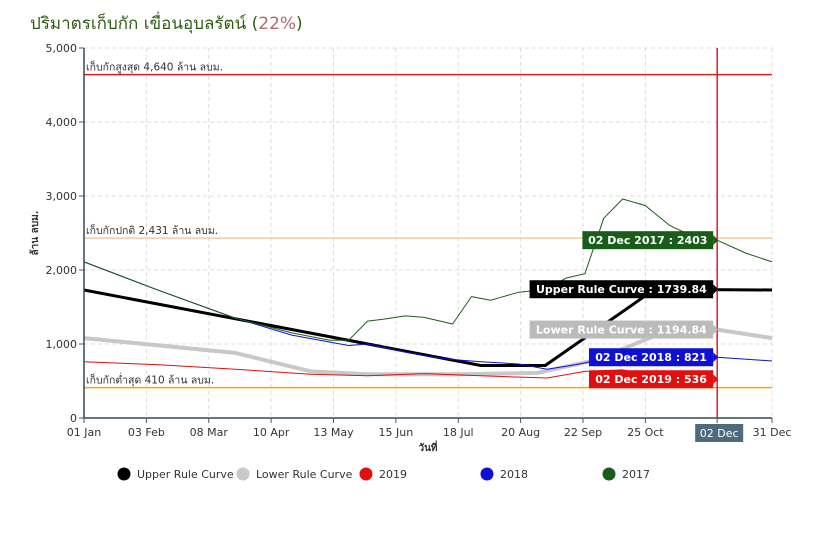 Image resolution: width=823 pixels, height=551 pixels. What do you see at coordinates (62, 344) in the screenshot?
I see `y-tick-label: 1,000` at bounding box center [62, 344].